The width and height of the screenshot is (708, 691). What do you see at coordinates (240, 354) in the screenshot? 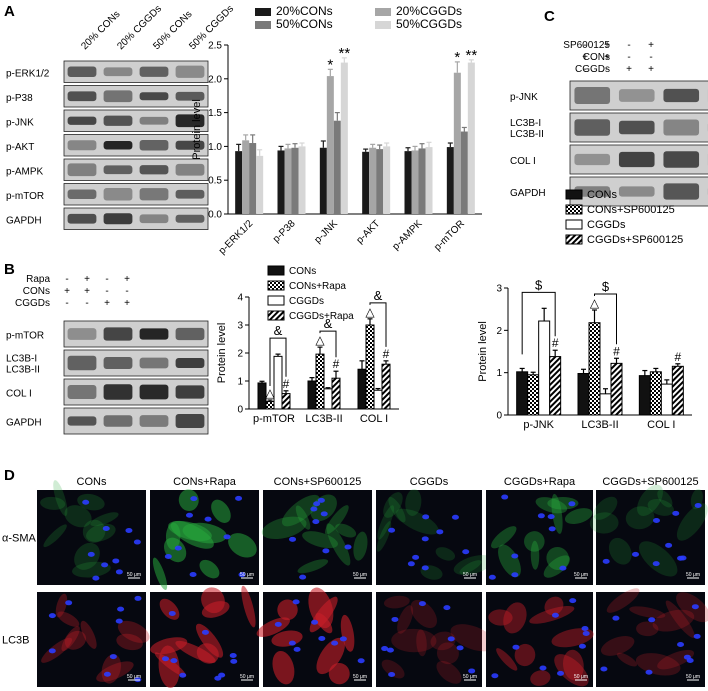
I see `y-tick-label: 2` at bounding box center [240, 354].